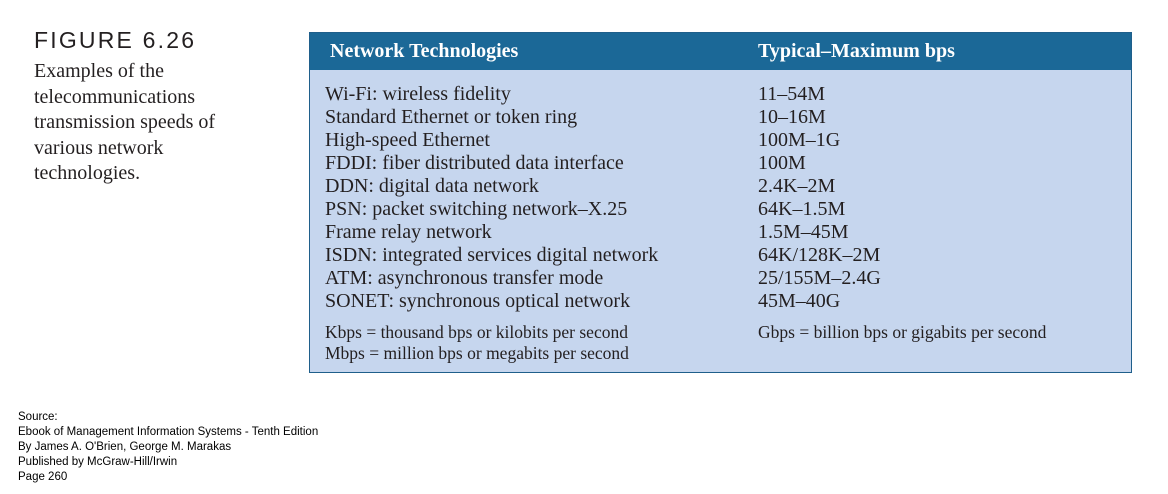 Image resolution: width=1168 pixels, height=494 pixels. Describe the element at coordinates (115, 40) in the screenshot. I see `figure-label: FIGURE 6.26` at that location.